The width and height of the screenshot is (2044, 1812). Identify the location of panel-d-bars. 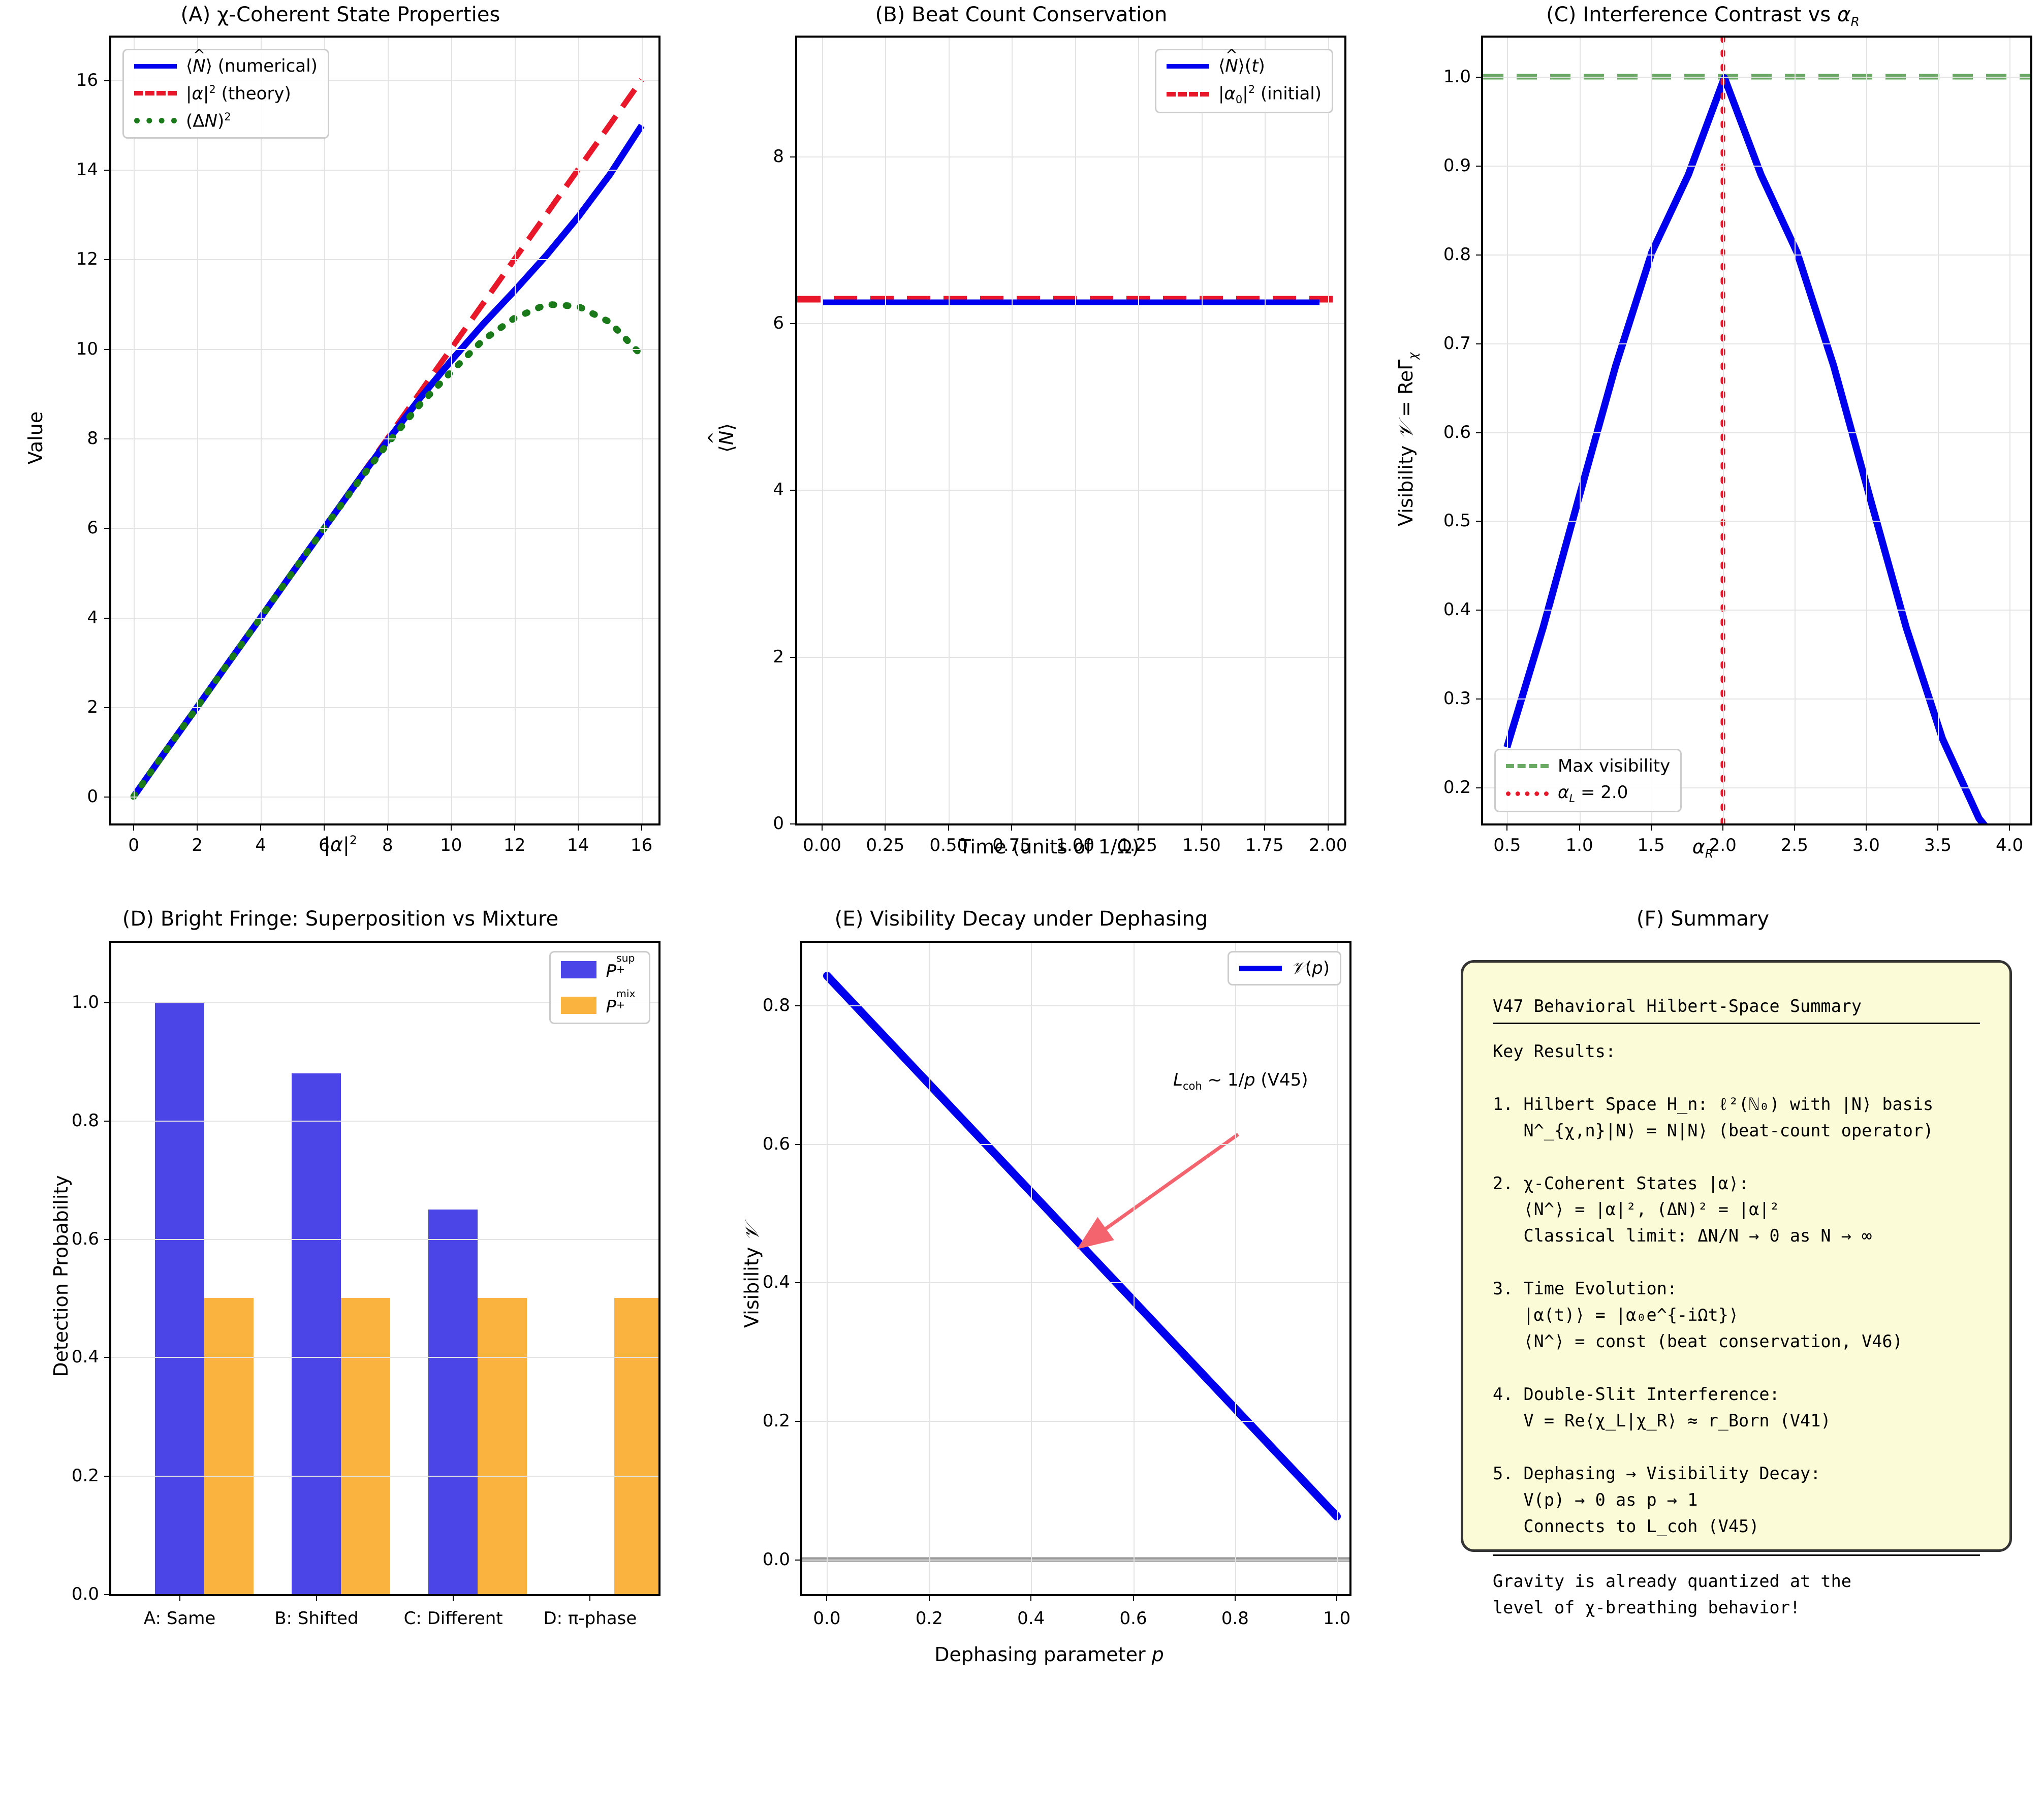
(406, 1298).